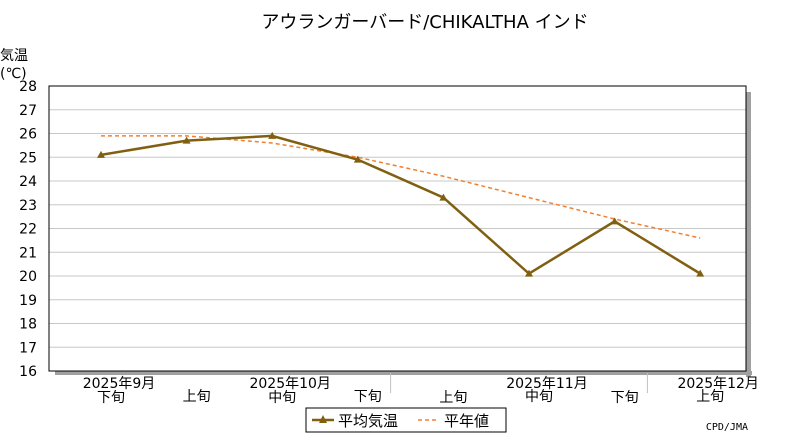  What do you see at coordinates (28, 111) in the screenshot?
I see `y-tick-label: 27` at bounding box center [28, 111].